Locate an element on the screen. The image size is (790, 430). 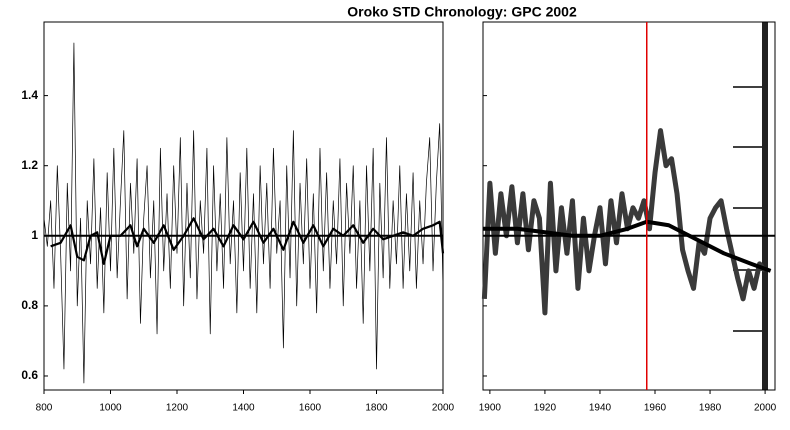
x-tick-label: 1000 is located at coordinates (110, 408).